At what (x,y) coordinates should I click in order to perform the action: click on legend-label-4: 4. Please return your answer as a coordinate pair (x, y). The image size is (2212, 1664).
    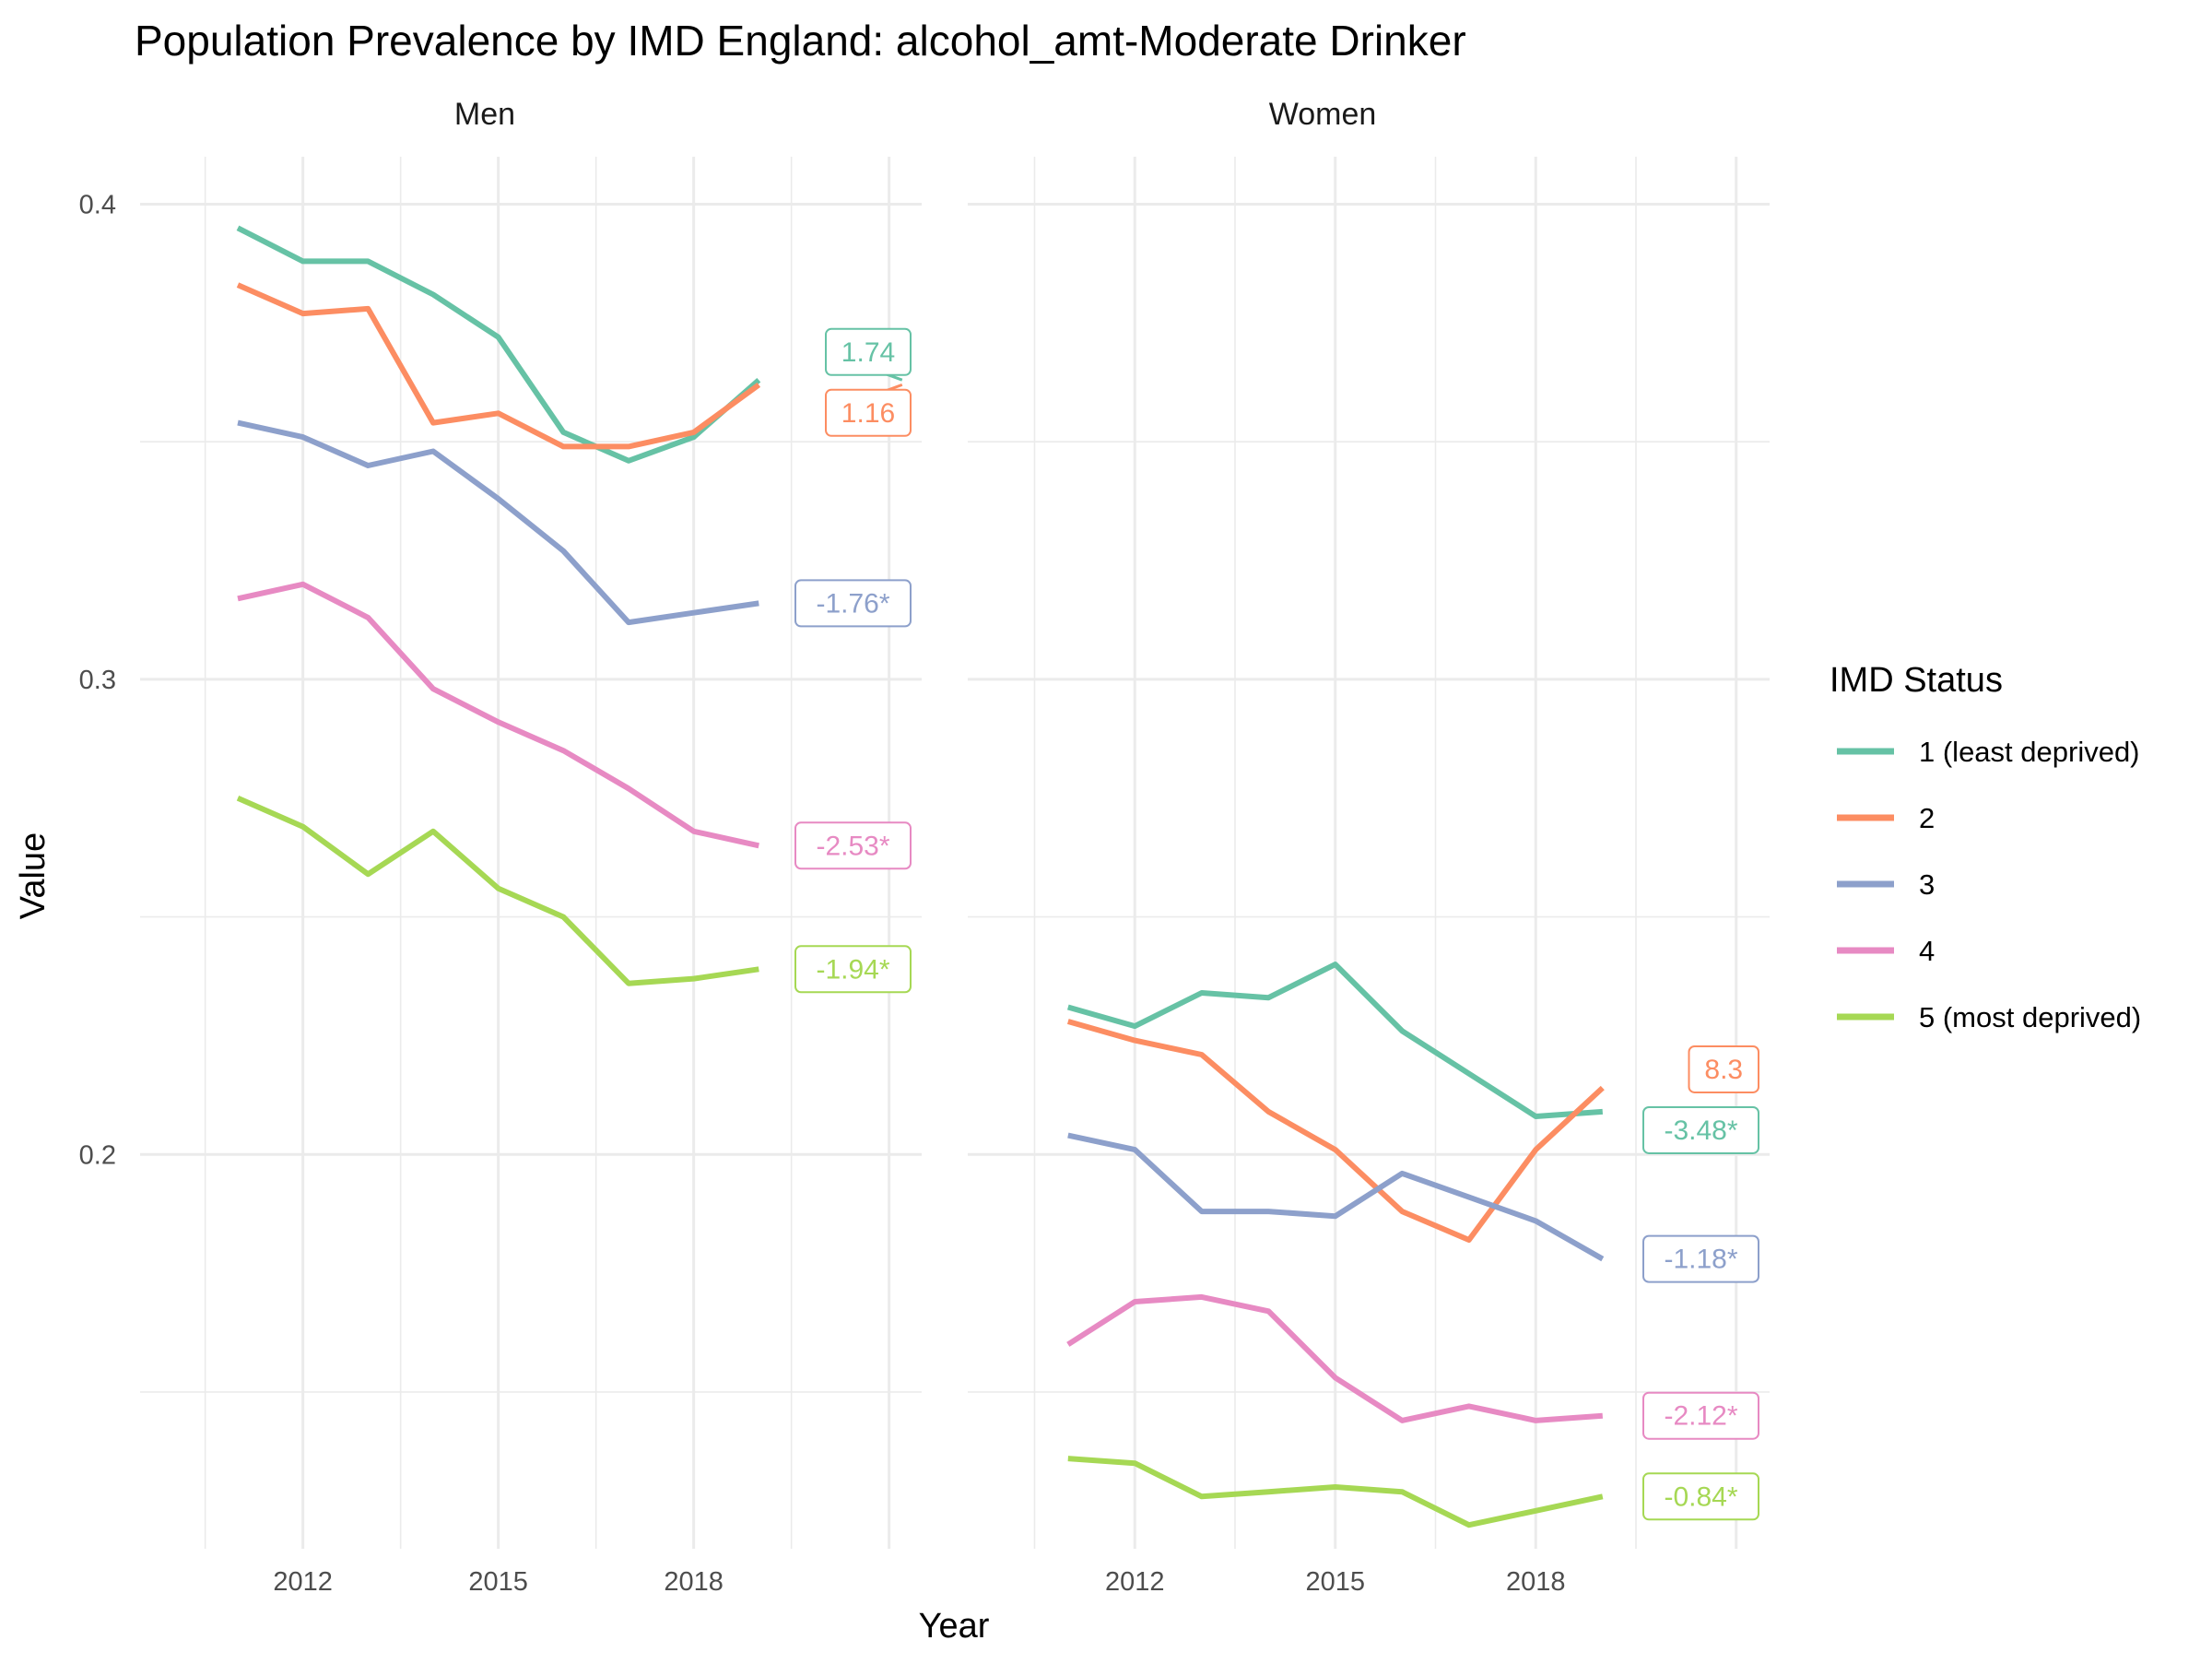
    Looking at the image, I should click on (1927, 951).